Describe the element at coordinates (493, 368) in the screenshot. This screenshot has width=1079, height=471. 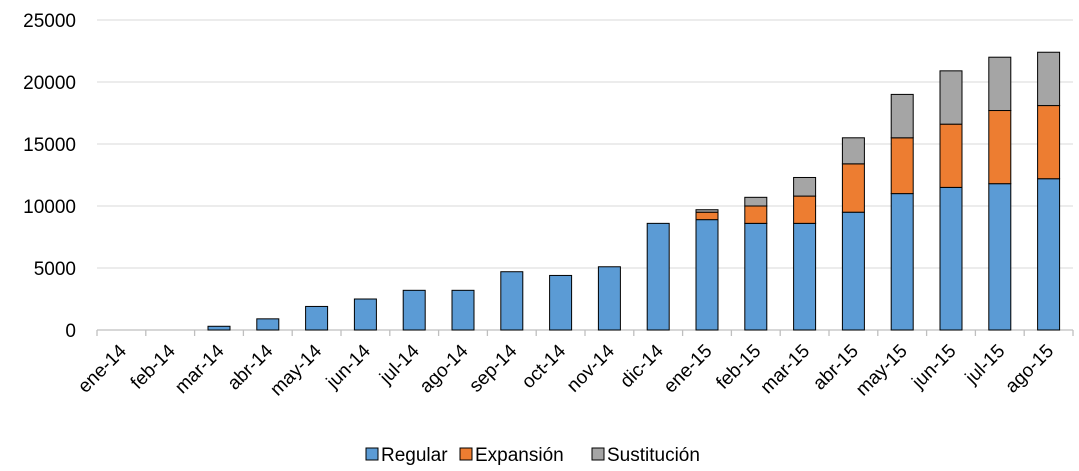
I see `x-tick-label: sep-14` at that location.